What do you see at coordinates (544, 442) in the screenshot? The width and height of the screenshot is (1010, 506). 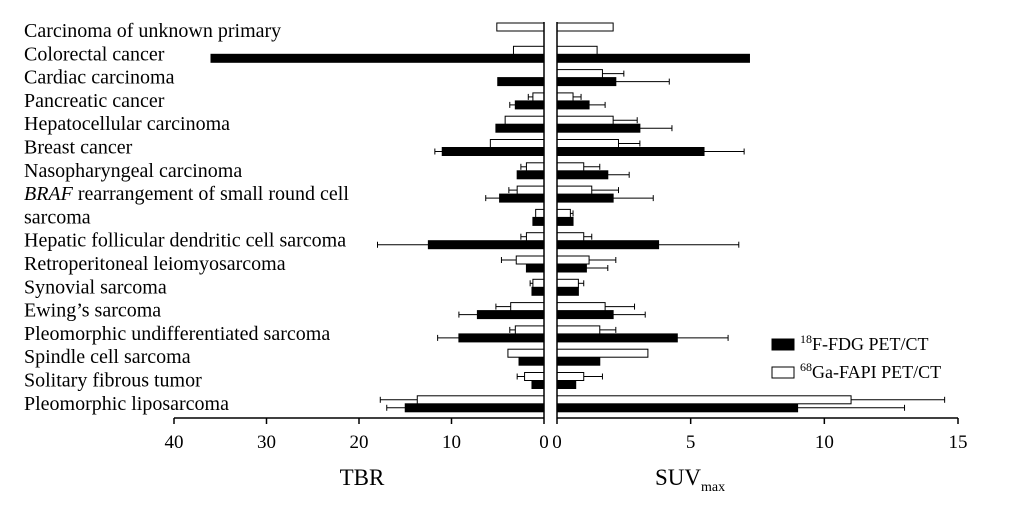 I see `tbr-tick-label: 0` at bounding box center [544, 442].